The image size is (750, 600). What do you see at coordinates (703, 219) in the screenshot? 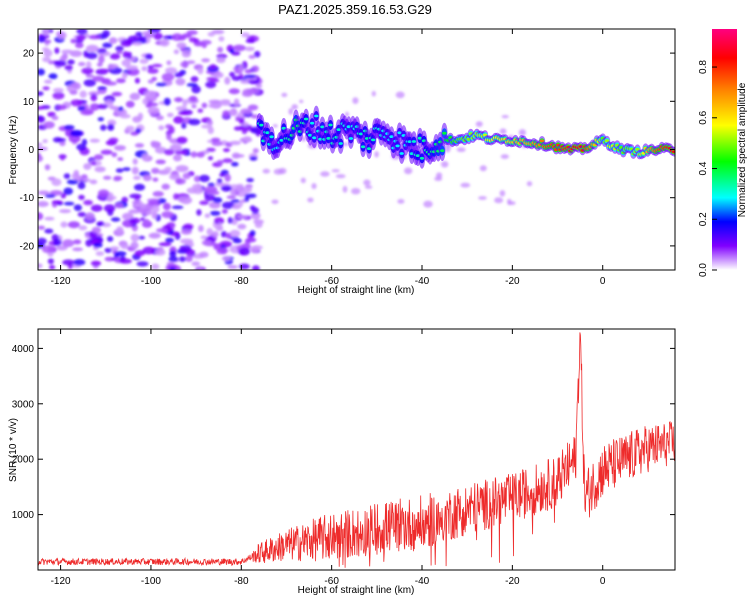
I see `colorbar-tick-label: 0.2` at bounding box center [703, 219].